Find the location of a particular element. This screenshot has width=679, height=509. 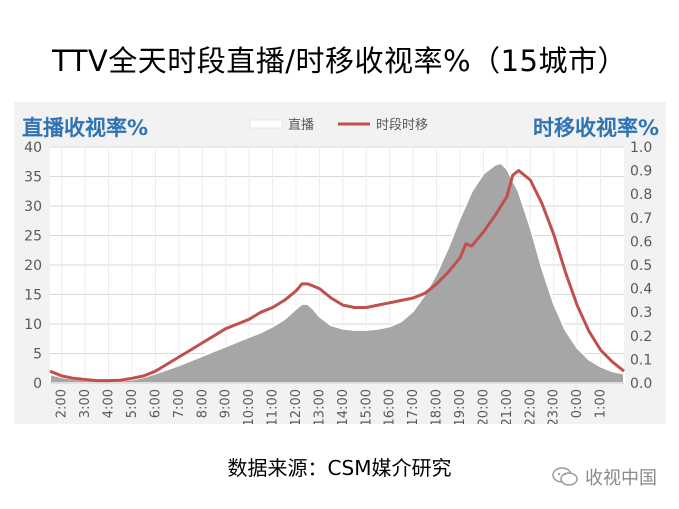

x-tick-label: 20:00 is located at coordinates (483, 406).